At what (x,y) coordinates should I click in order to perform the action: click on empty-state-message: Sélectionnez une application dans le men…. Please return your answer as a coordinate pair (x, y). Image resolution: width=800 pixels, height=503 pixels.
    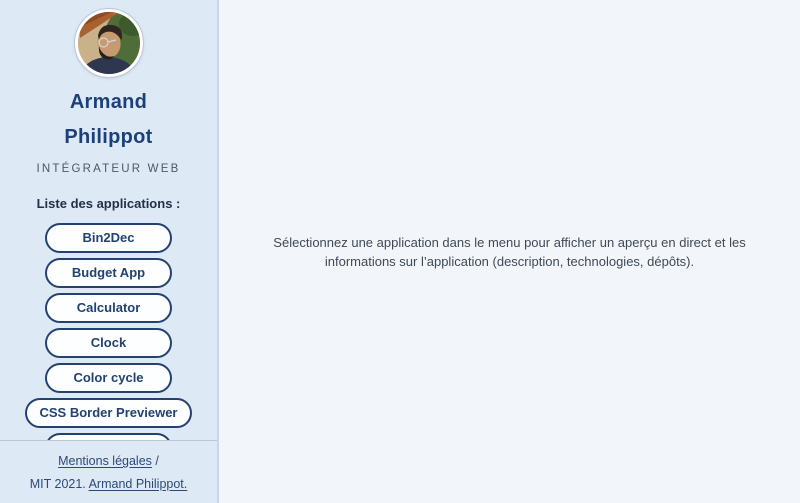
    Looking at the image, I should click on (509, 251).